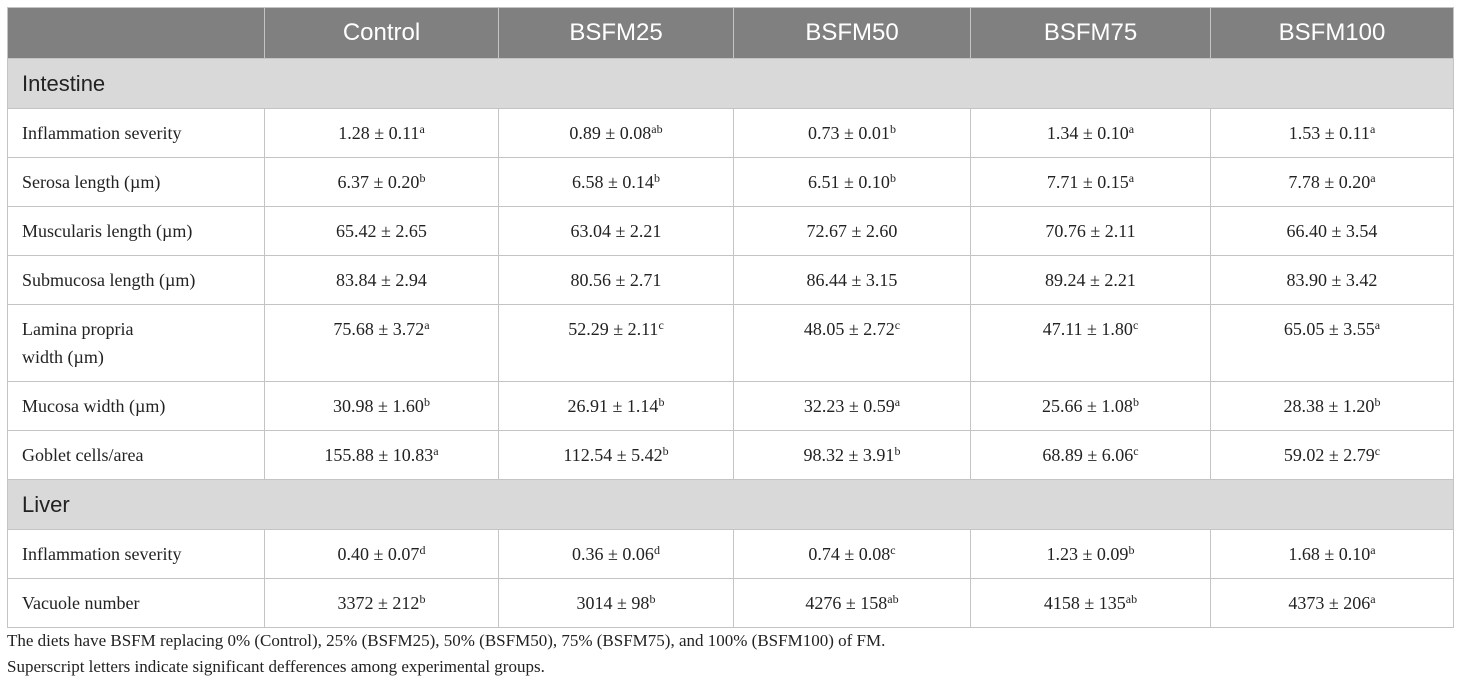 This screenshot has width=1460, height=682. I want to click on value-text: 0.40 ± 0.07, so click(378, 554).